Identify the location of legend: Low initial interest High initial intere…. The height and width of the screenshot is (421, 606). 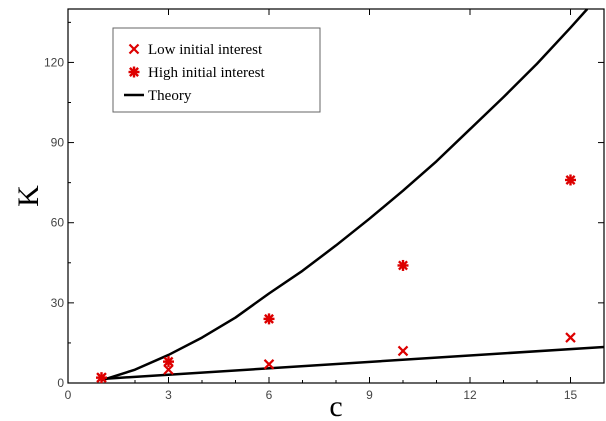
(216, 70).